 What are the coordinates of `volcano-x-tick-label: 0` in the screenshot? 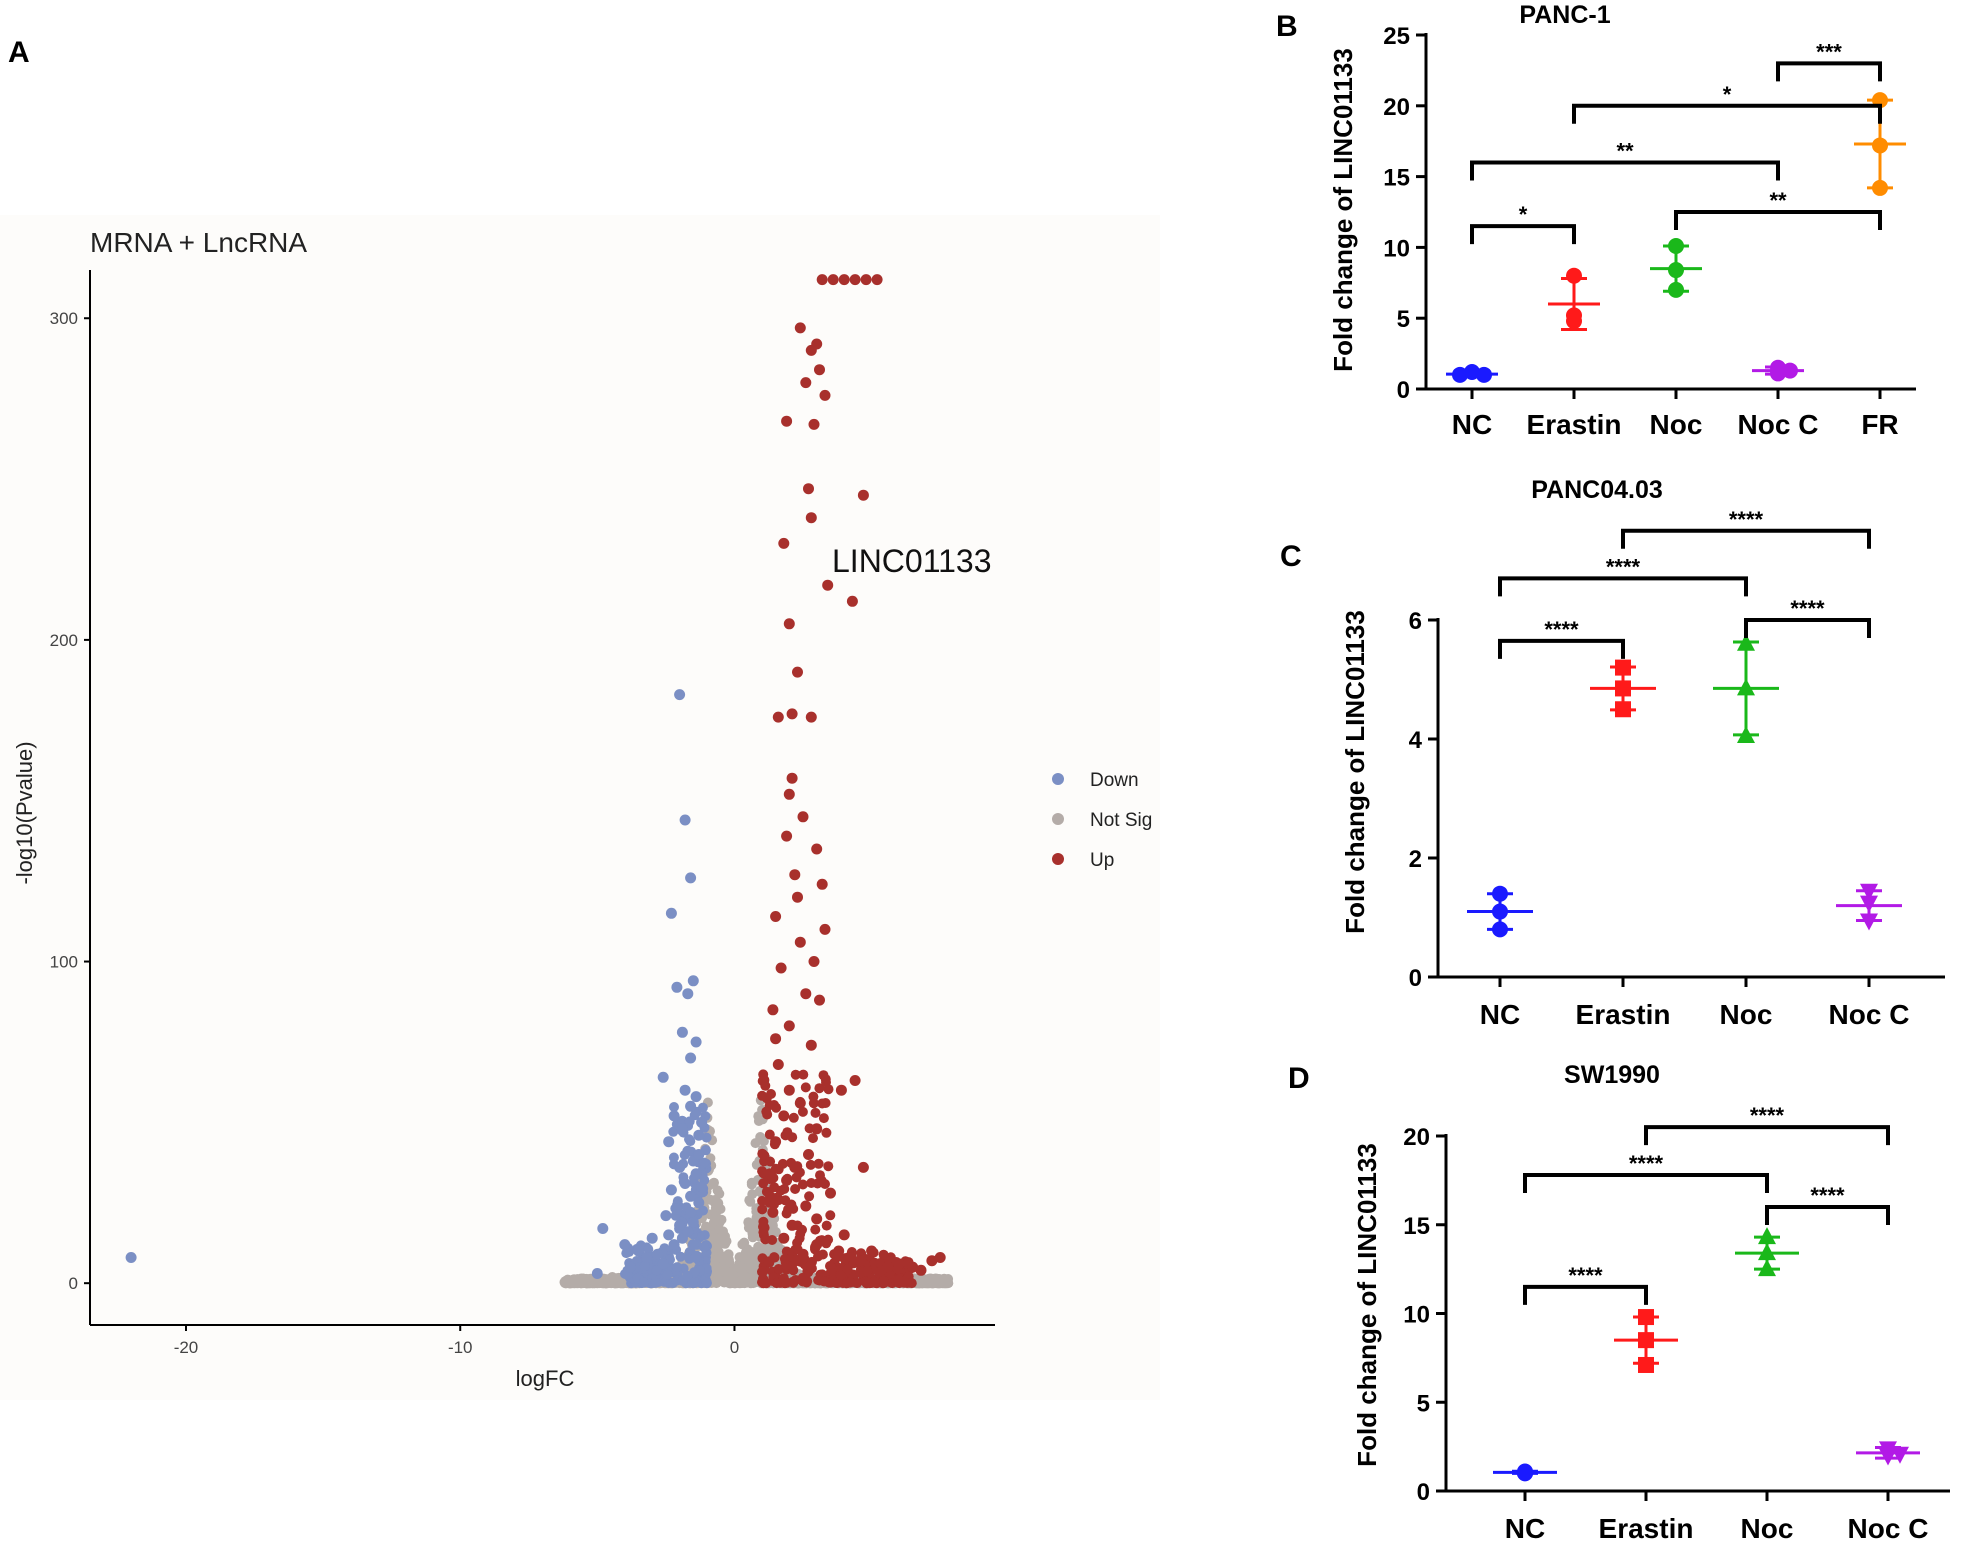 It's located at (734, 1347).